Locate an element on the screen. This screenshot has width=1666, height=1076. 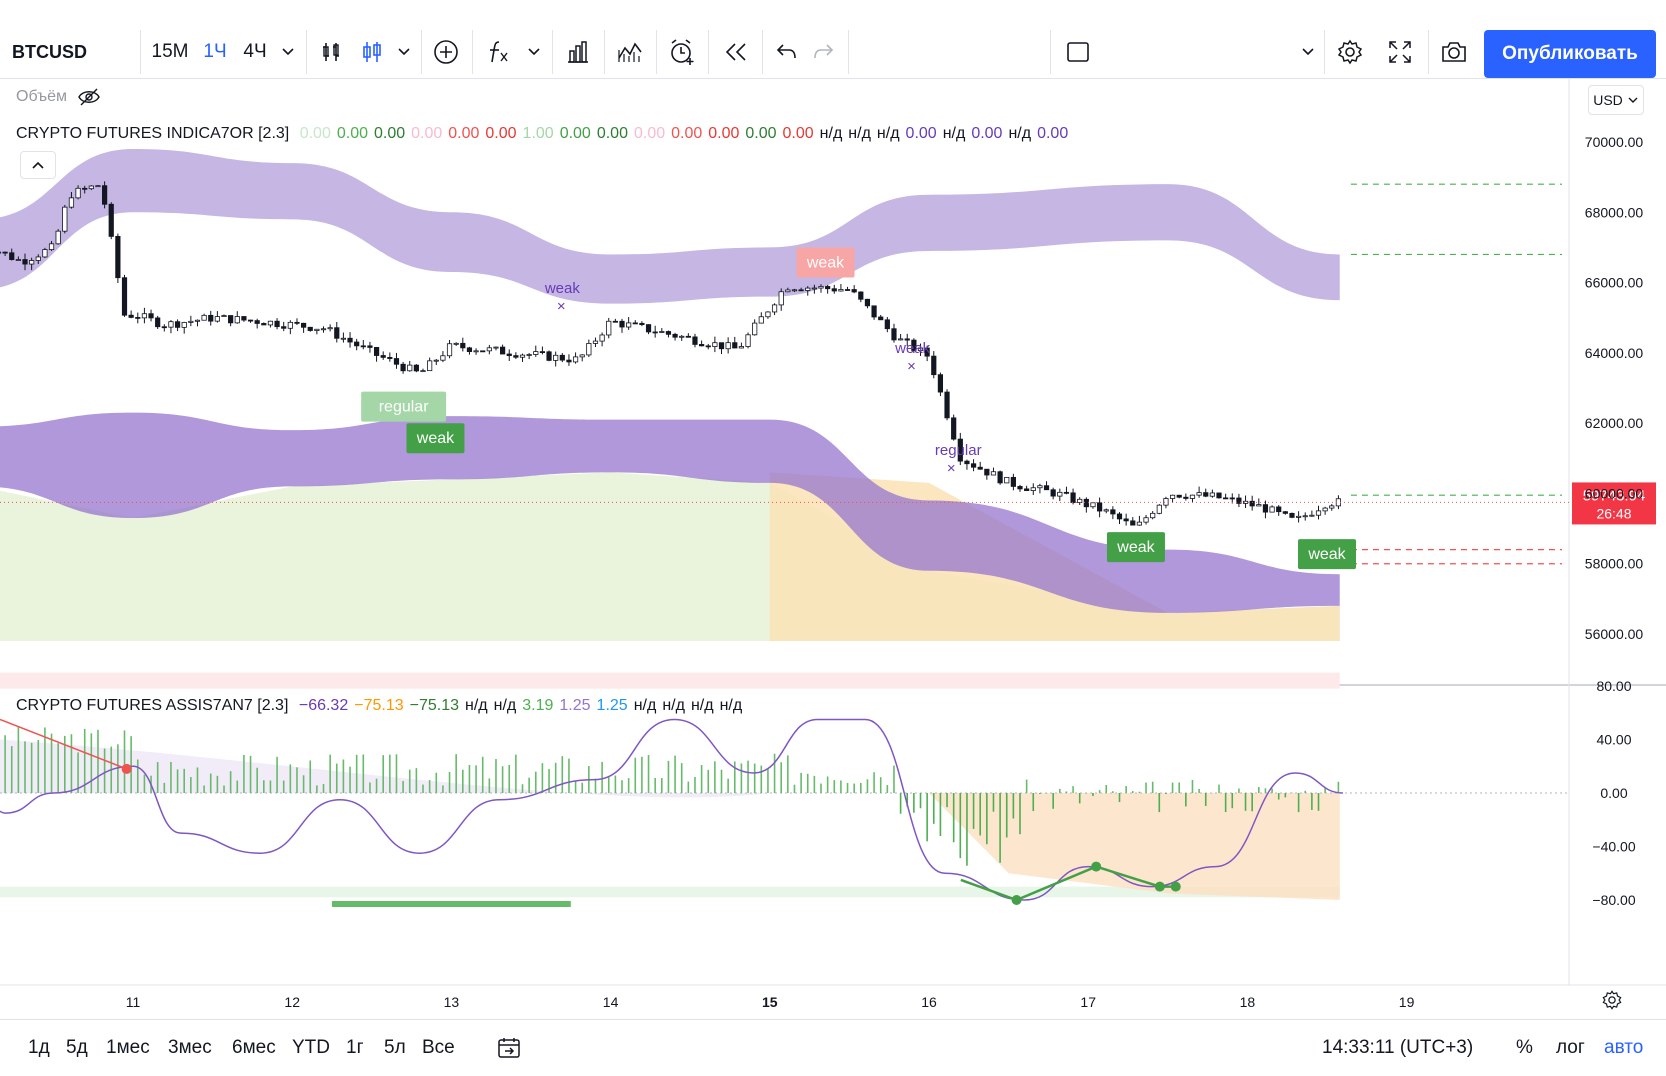
layout-icon is located at coordinates (1078, 52).